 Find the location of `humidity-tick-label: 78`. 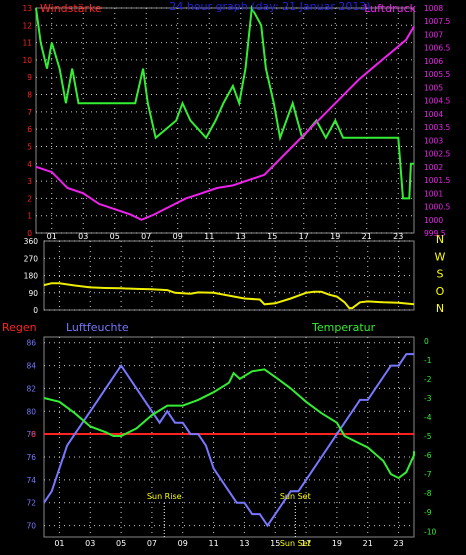

humidity-tick-label: 78 is located at coordinates (31, 434).